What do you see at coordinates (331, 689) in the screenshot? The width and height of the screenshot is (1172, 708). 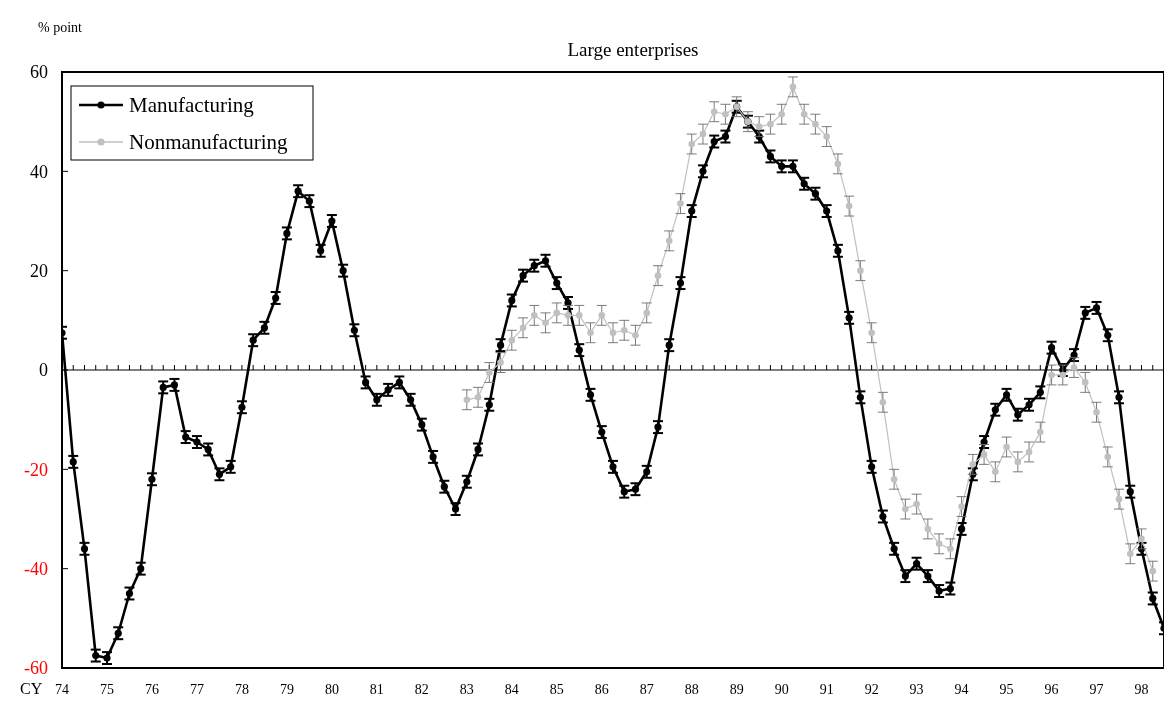 I see `x-tick-label: 80` at bounding box center [331, 689].